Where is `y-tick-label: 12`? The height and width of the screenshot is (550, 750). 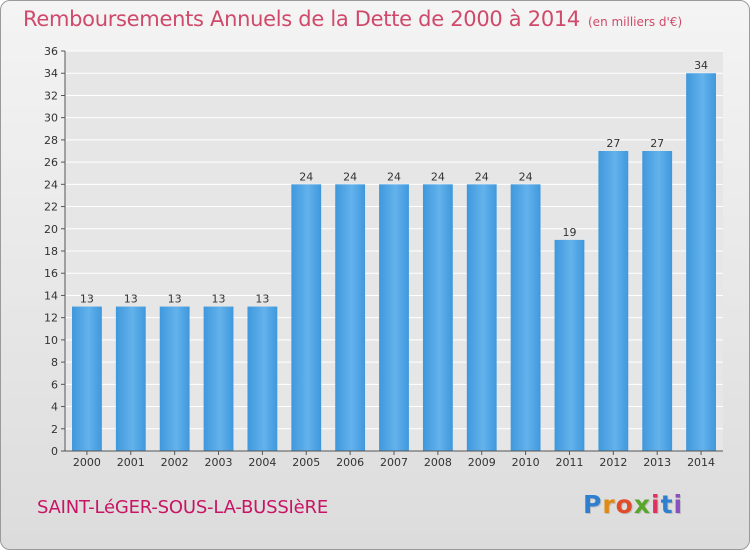 y-tick-label: 12 is located at coordinates (51, 318).